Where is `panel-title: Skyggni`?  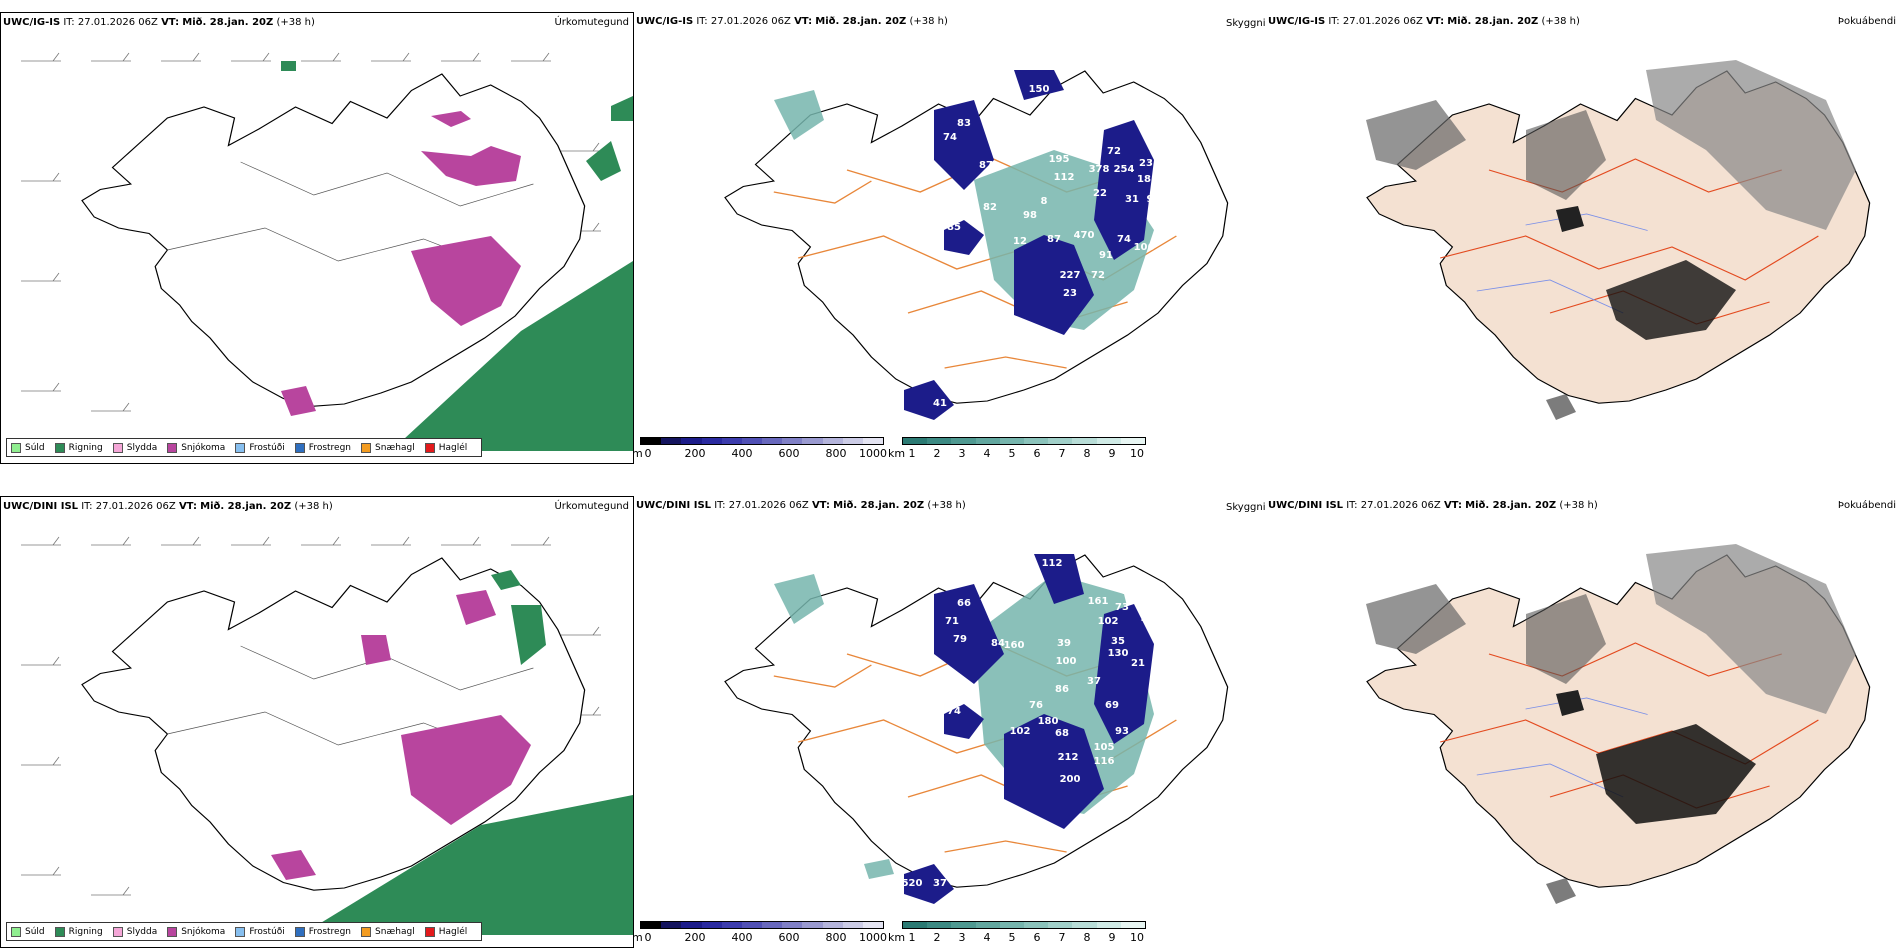 panel-title: Skyggni is located at coordinates (1246, 23).